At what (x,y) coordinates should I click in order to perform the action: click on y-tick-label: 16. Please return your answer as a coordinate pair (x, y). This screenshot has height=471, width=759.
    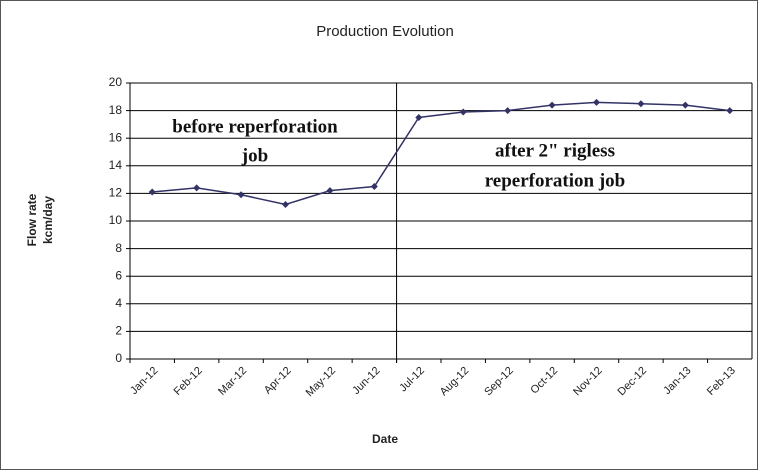
    Looking at the image, I should click on (116, 137).